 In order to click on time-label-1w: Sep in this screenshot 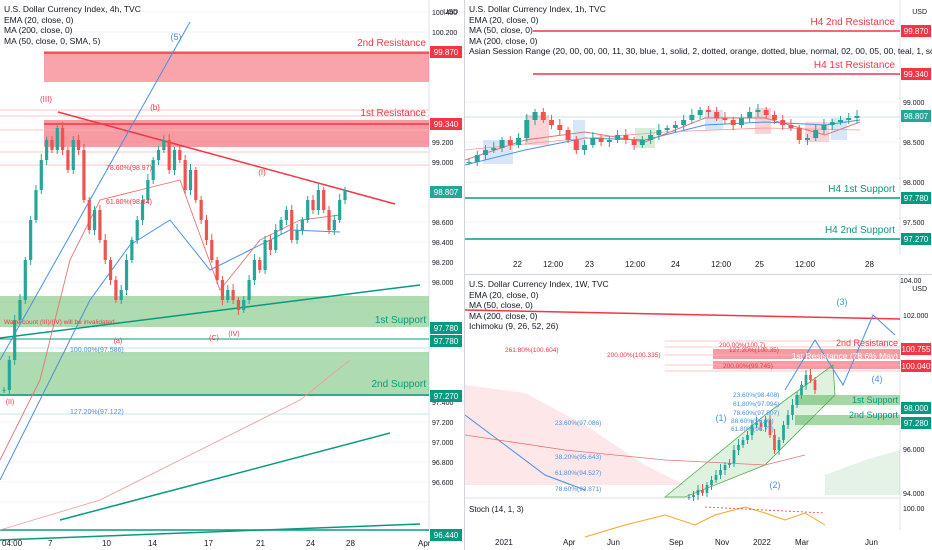, I will do `click(676, 542)`.